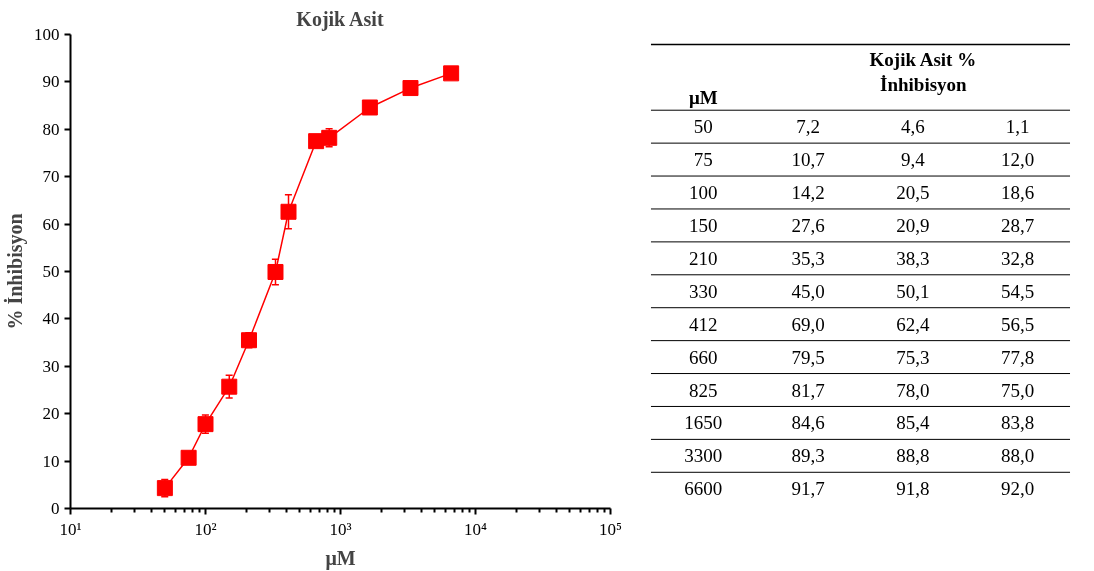  I want to click on category-label: 50, so click(703, 127).